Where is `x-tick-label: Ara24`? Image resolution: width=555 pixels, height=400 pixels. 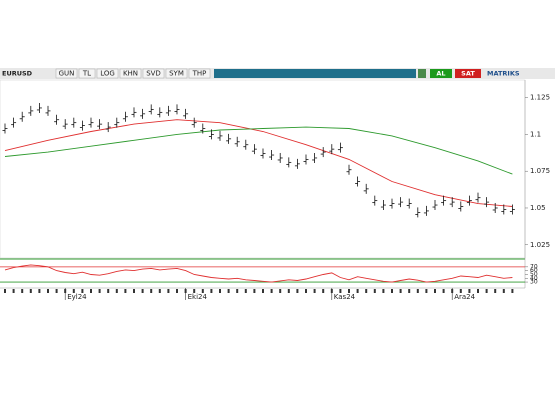
x-tick-label: Ara24 is located at coordinates (464, 297).